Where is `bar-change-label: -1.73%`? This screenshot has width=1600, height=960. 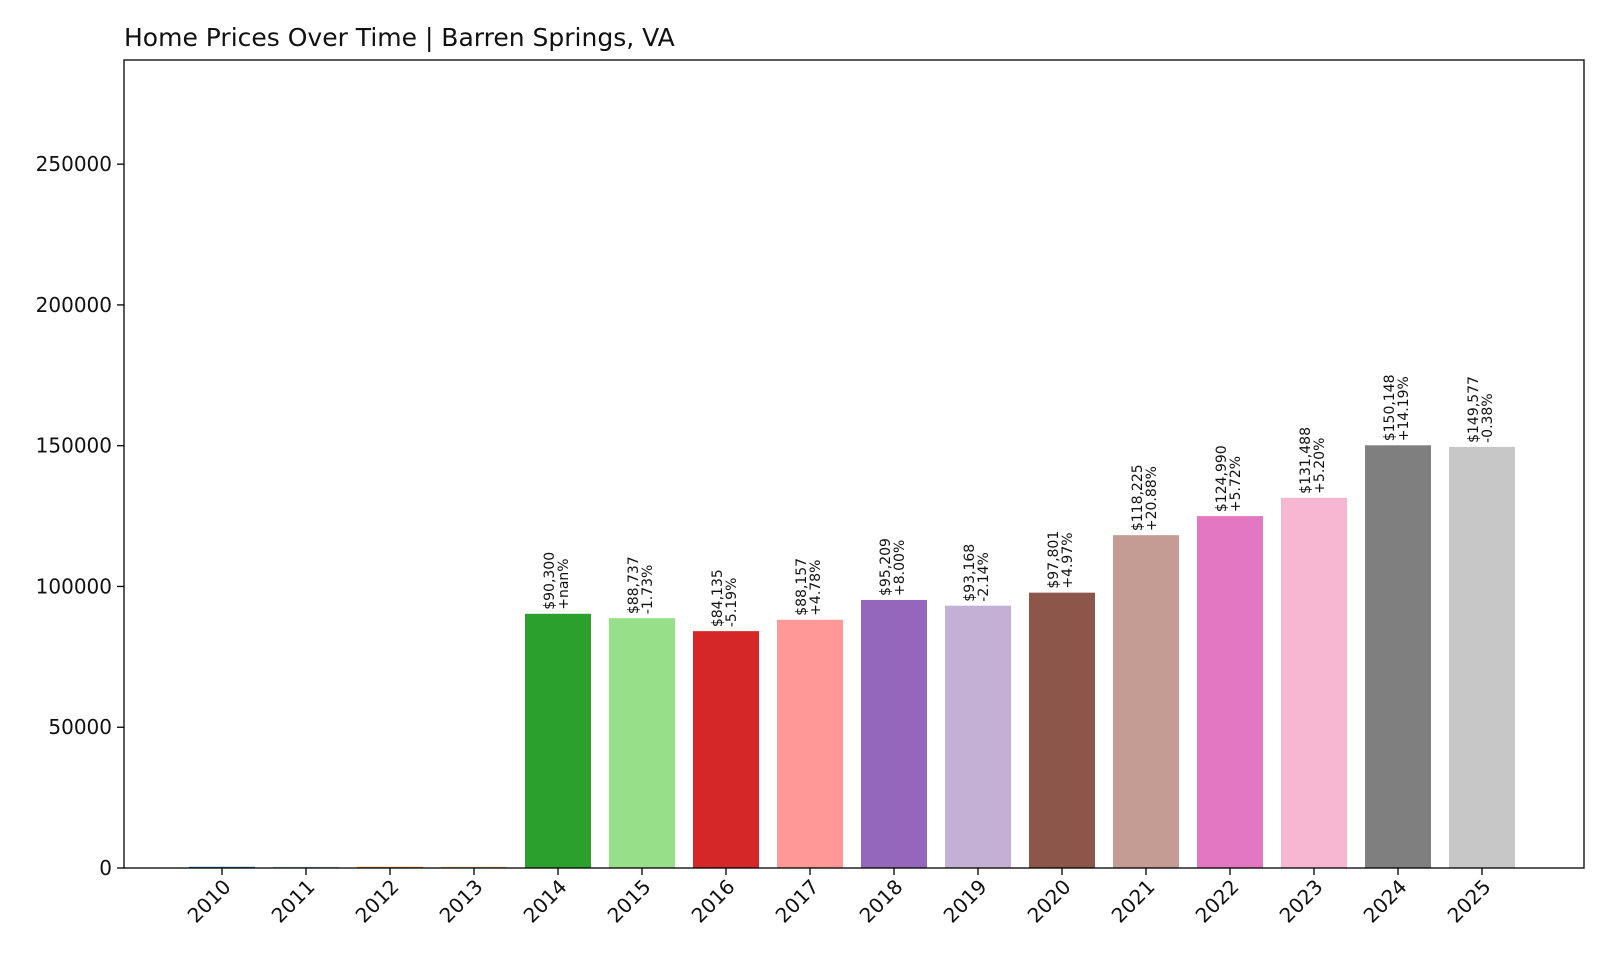
bar-change-label: -1.73% is located at coordinates (648, 590).